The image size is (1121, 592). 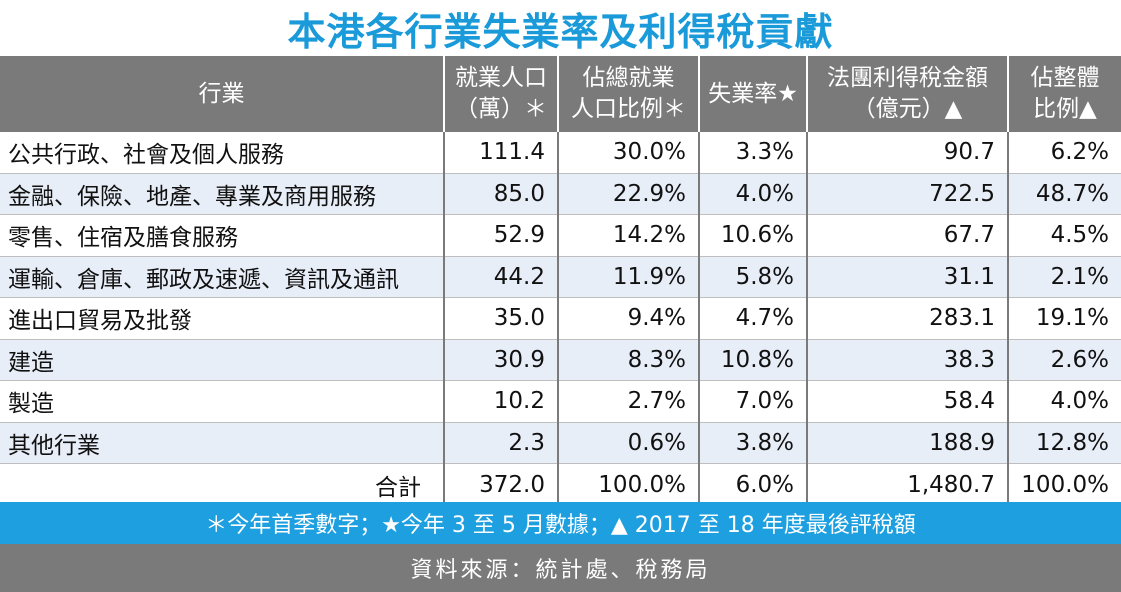 What do you see at coordinates (908, 484) in the screenshot?
I see `total-profits-tax: 1,480.7` at bounding box center [908, 484].